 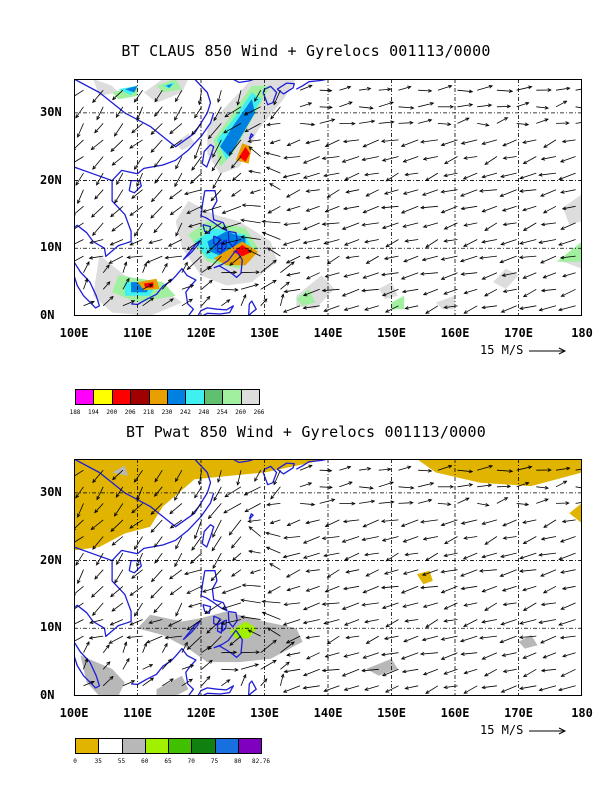 What do you see at coordinates (137, 713) in the screenshot?
I see `panel2-lon-label: 110E` at bounding box center [137, 713].